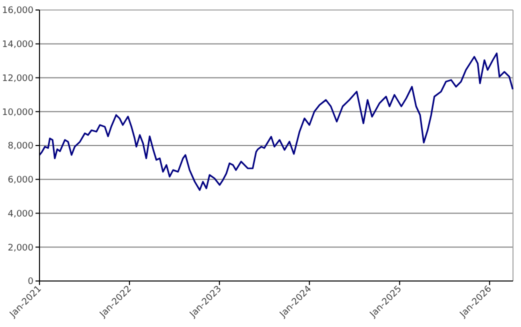 This screenshot has width=521, height=327. What do you see at coordinates (18, 79) in the screenshot?
I see `y-tick-label: 12,000` at bounding box center [18, 79].